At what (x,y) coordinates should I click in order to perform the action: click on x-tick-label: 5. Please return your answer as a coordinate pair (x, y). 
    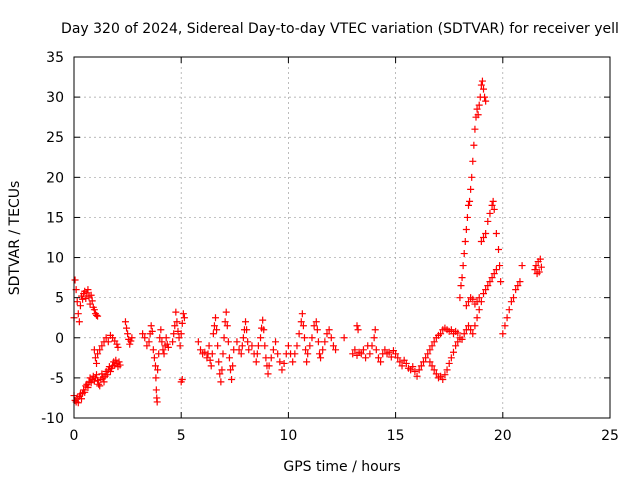
    Looking at the image, I should click on (181, 436).